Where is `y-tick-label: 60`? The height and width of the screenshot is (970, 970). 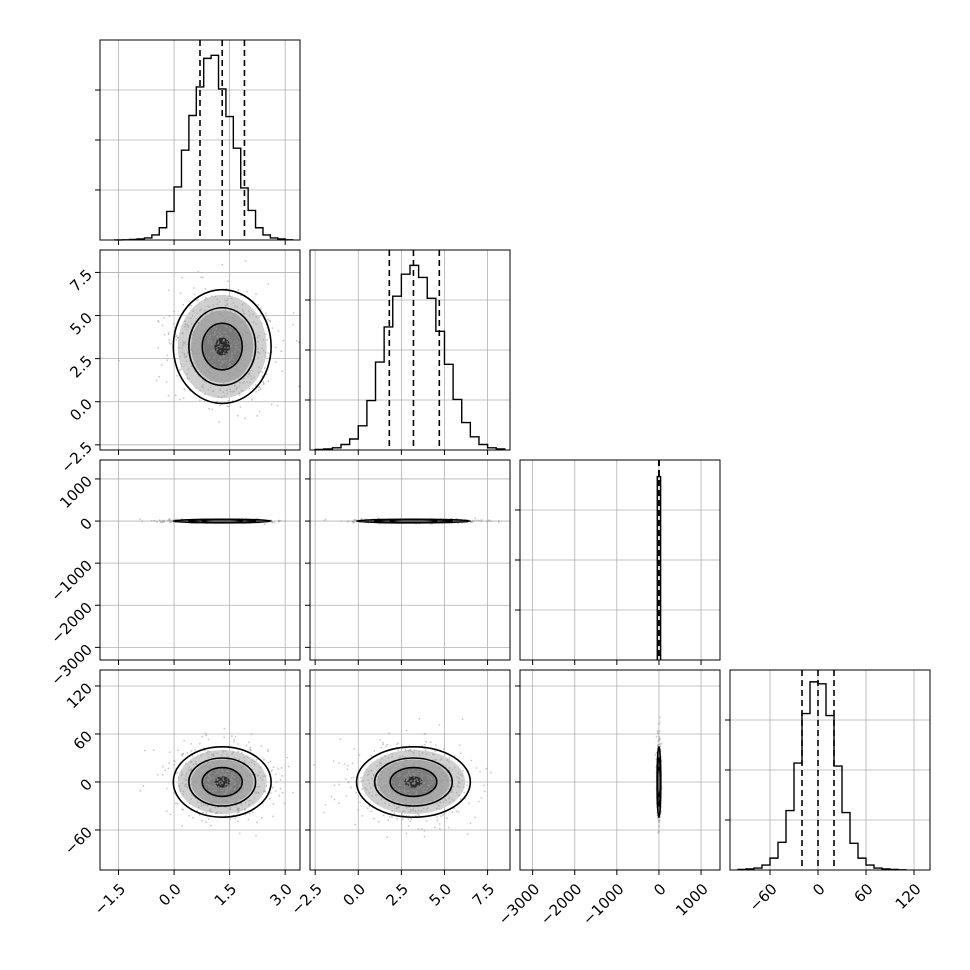 y-tick-label: 60 is located at coordinates (83, 740).